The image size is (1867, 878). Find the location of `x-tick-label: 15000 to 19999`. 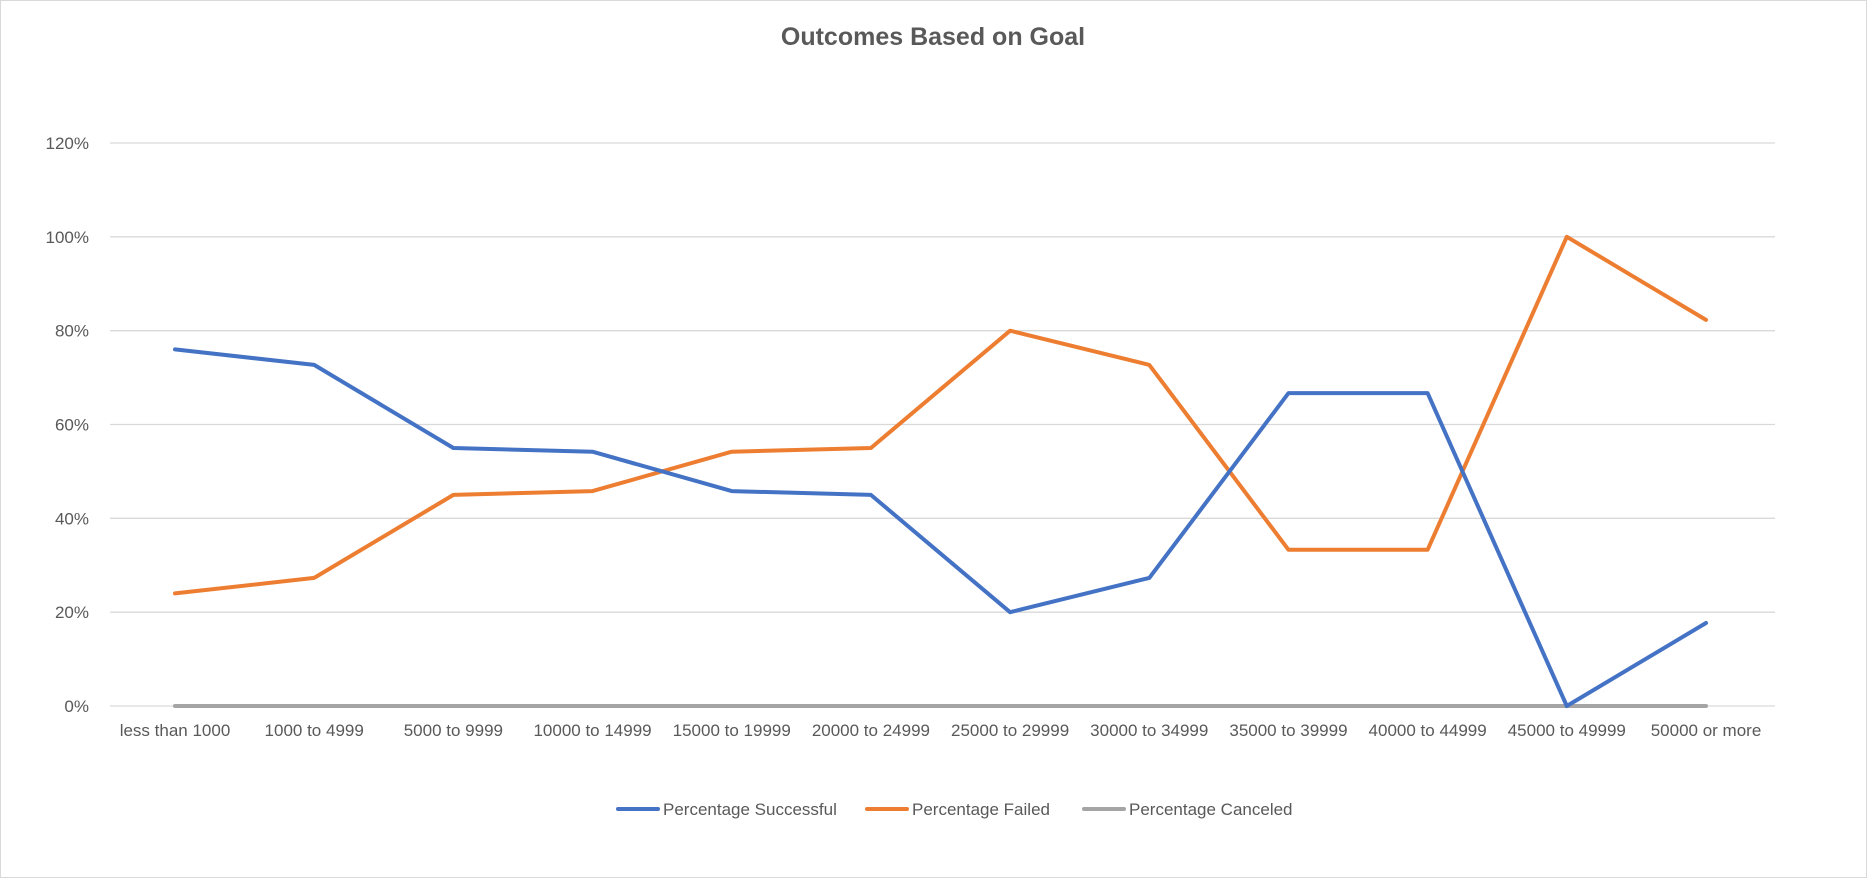

x-tick-label: 15000 to 19999 is located at coordinates (732, 730).